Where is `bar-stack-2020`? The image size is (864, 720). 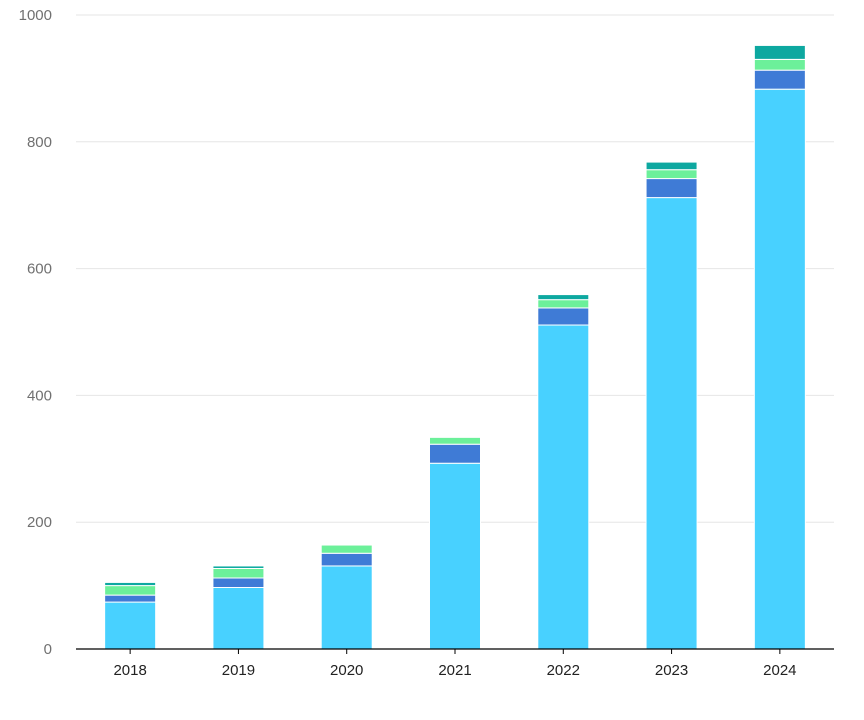
bar-stack-2020 is located at coordinates (346, 596).